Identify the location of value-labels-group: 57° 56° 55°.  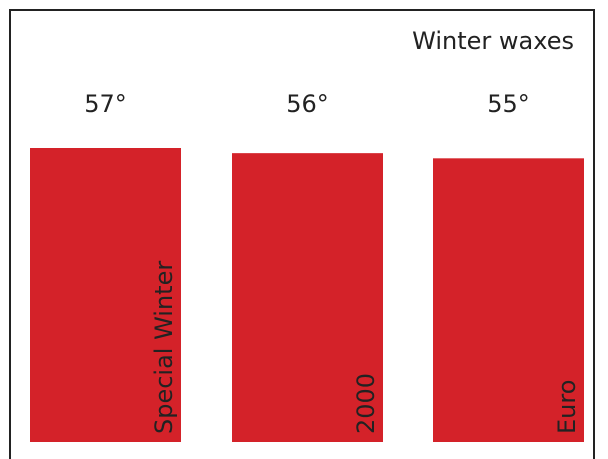
(307, 104).